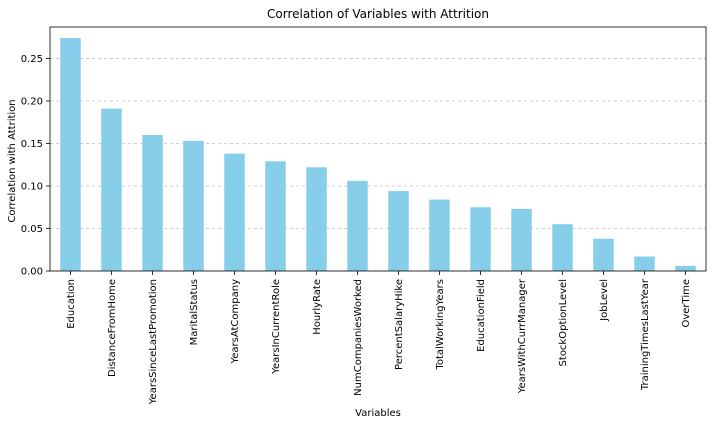 The width and height of the screenshot is (712, 424). Describe the element at coordinates (481, 315) in the screenshot. I see `x-tick-label: EducationField` at that location.